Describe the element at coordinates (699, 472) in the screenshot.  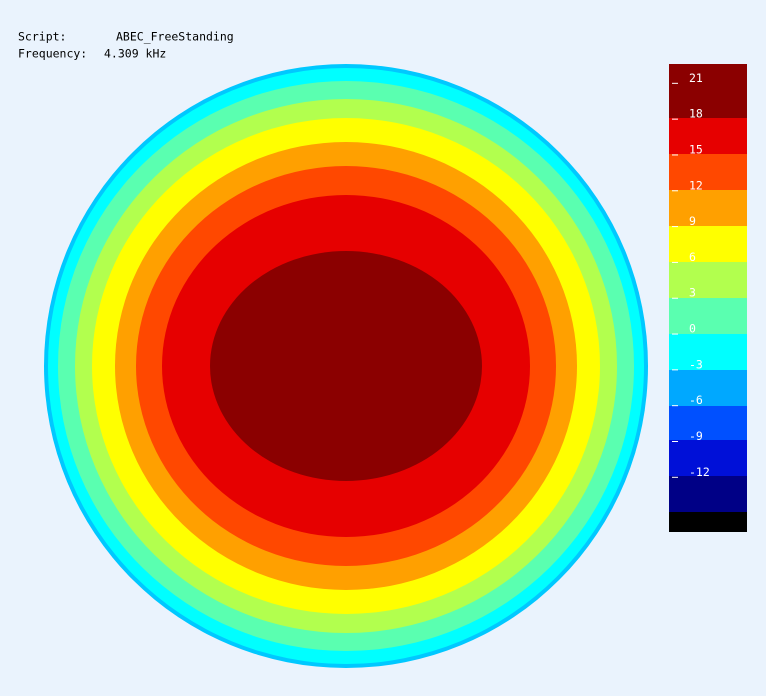
I see `colorbar-tick-label: -12` at that location.